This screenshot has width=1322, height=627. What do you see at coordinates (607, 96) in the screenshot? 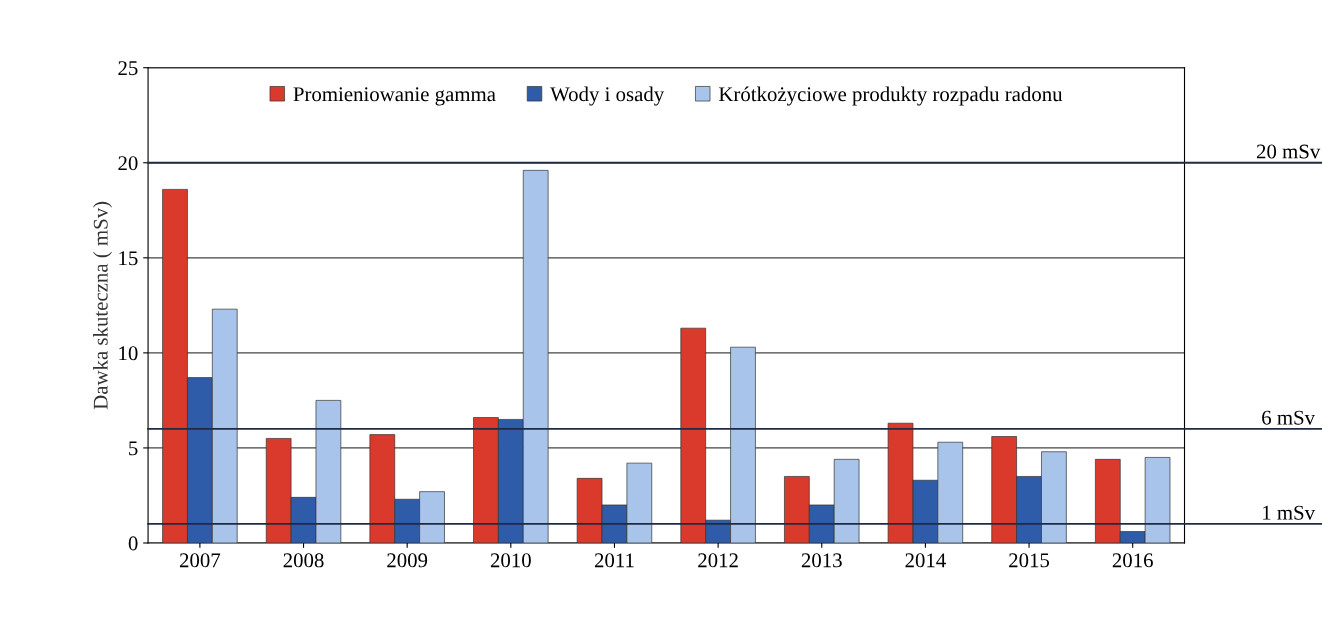
I see `legend-label: Wody i osady` at bounding box center [607, 96].